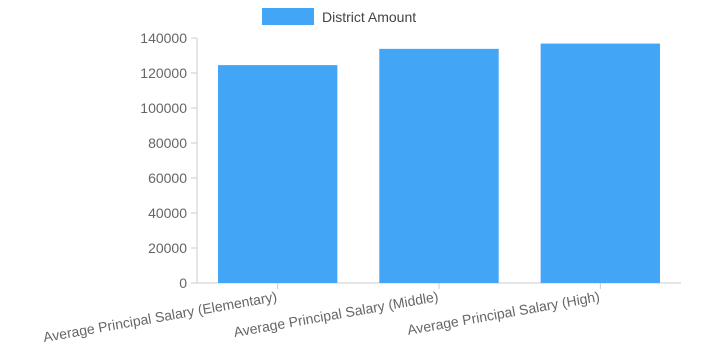 The image size is (702, 348). I want to click on y-tick-label: 80000, so click(167, 143).